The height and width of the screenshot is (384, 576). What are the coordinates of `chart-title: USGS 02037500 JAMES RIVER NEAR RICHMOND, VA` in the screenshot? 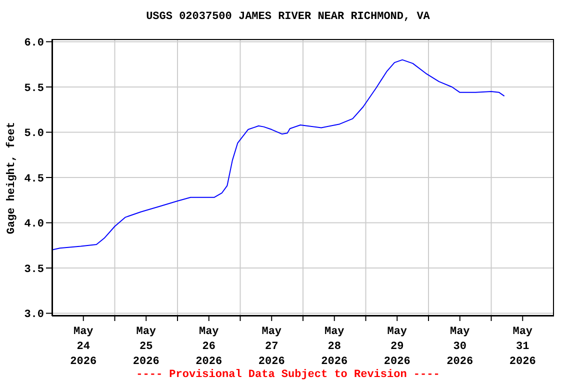 It's located at (288, 17).